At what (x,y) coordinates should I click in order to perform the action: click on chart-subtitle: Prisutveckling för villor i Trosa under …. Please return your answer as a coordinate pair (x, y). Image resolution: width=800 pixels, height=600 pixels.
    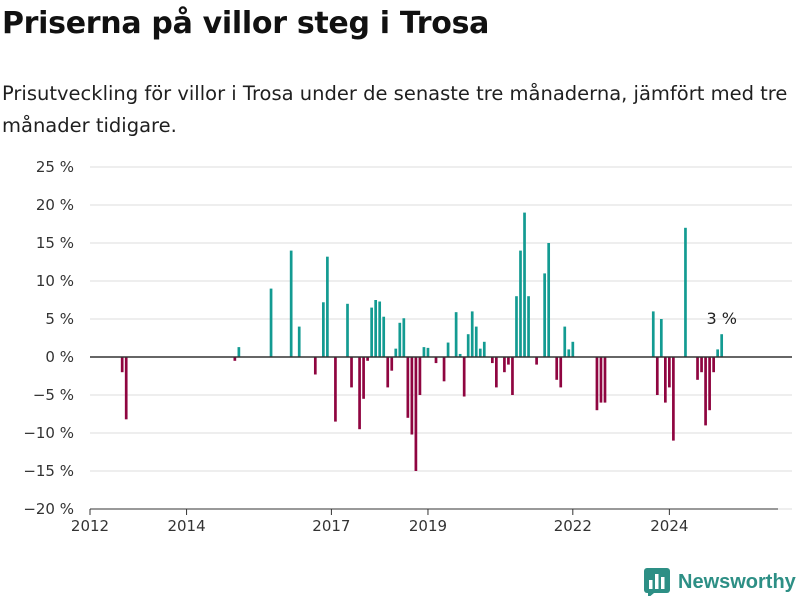
    Looking at the image, I should click on (395, 109).